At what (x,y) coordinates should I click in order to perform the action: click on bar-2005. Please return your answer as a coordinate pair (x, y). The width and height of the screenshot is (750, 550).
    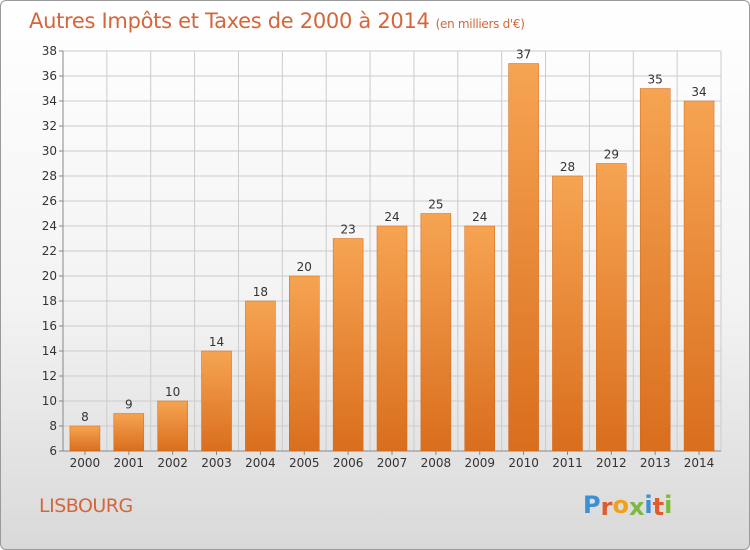
    Looking at the image, I should click on (304, 363).